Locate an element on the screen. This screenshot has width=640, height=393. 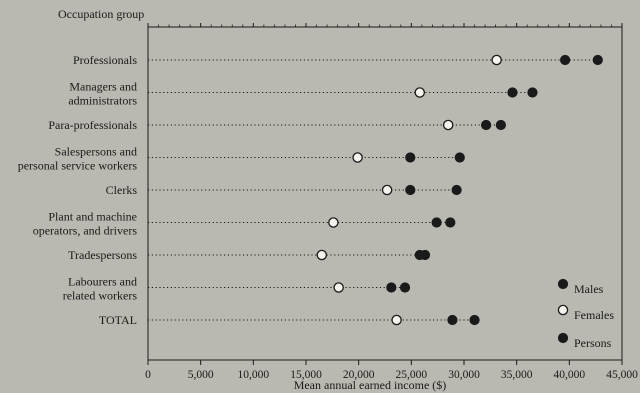
legend-label-persons: Persons is located at coordinates (593, 343).